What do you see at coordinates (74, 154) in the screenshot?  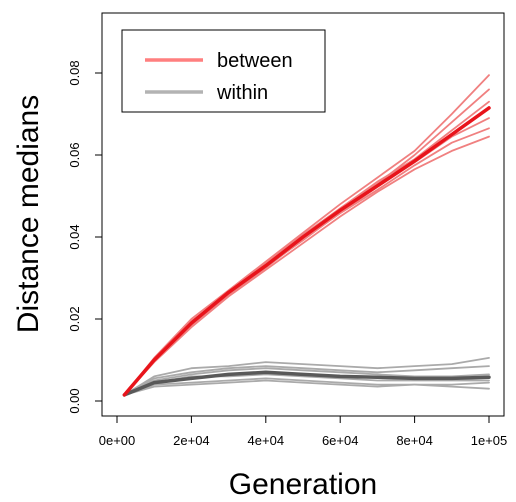 I see `y-tick-label: 0.06` at bounding box center [74, 154].